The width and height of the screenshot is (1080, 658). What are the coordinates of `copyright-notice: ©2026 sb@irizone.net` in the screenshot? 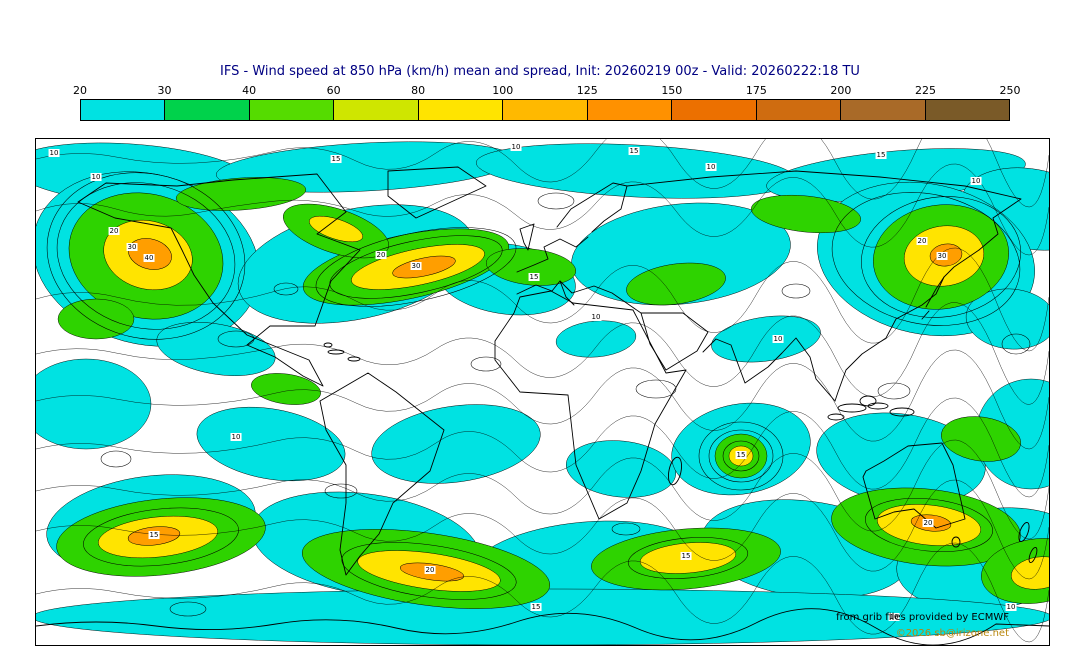 It's located at (952, 633).